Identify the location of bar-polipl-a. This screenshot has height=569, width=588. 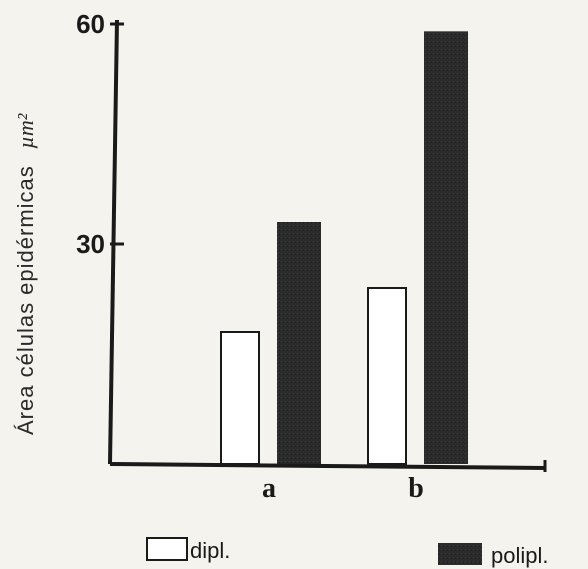
(299, 343).